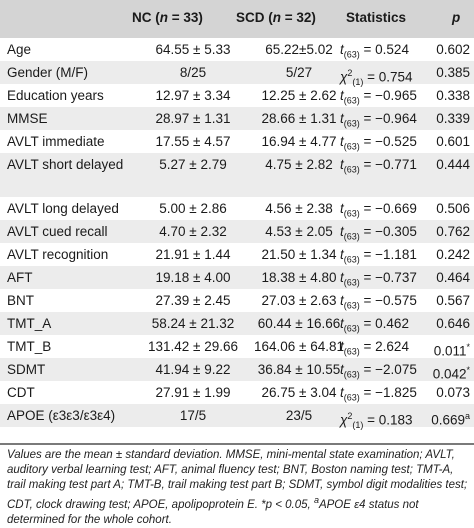 This screenshot has width=474, height=528. What do you see at coordinates (378, 166) in the screenshot?
I see `row-statistic: t(63) = −0.771` at bounding box center [378, 166].